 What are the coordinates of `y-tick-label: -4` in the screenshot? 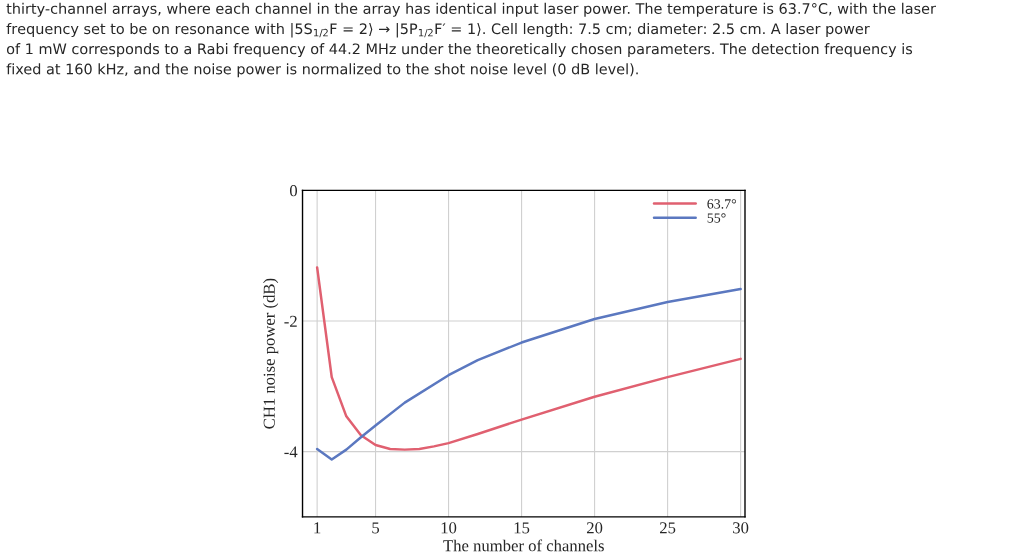 It's located at (291, 452).